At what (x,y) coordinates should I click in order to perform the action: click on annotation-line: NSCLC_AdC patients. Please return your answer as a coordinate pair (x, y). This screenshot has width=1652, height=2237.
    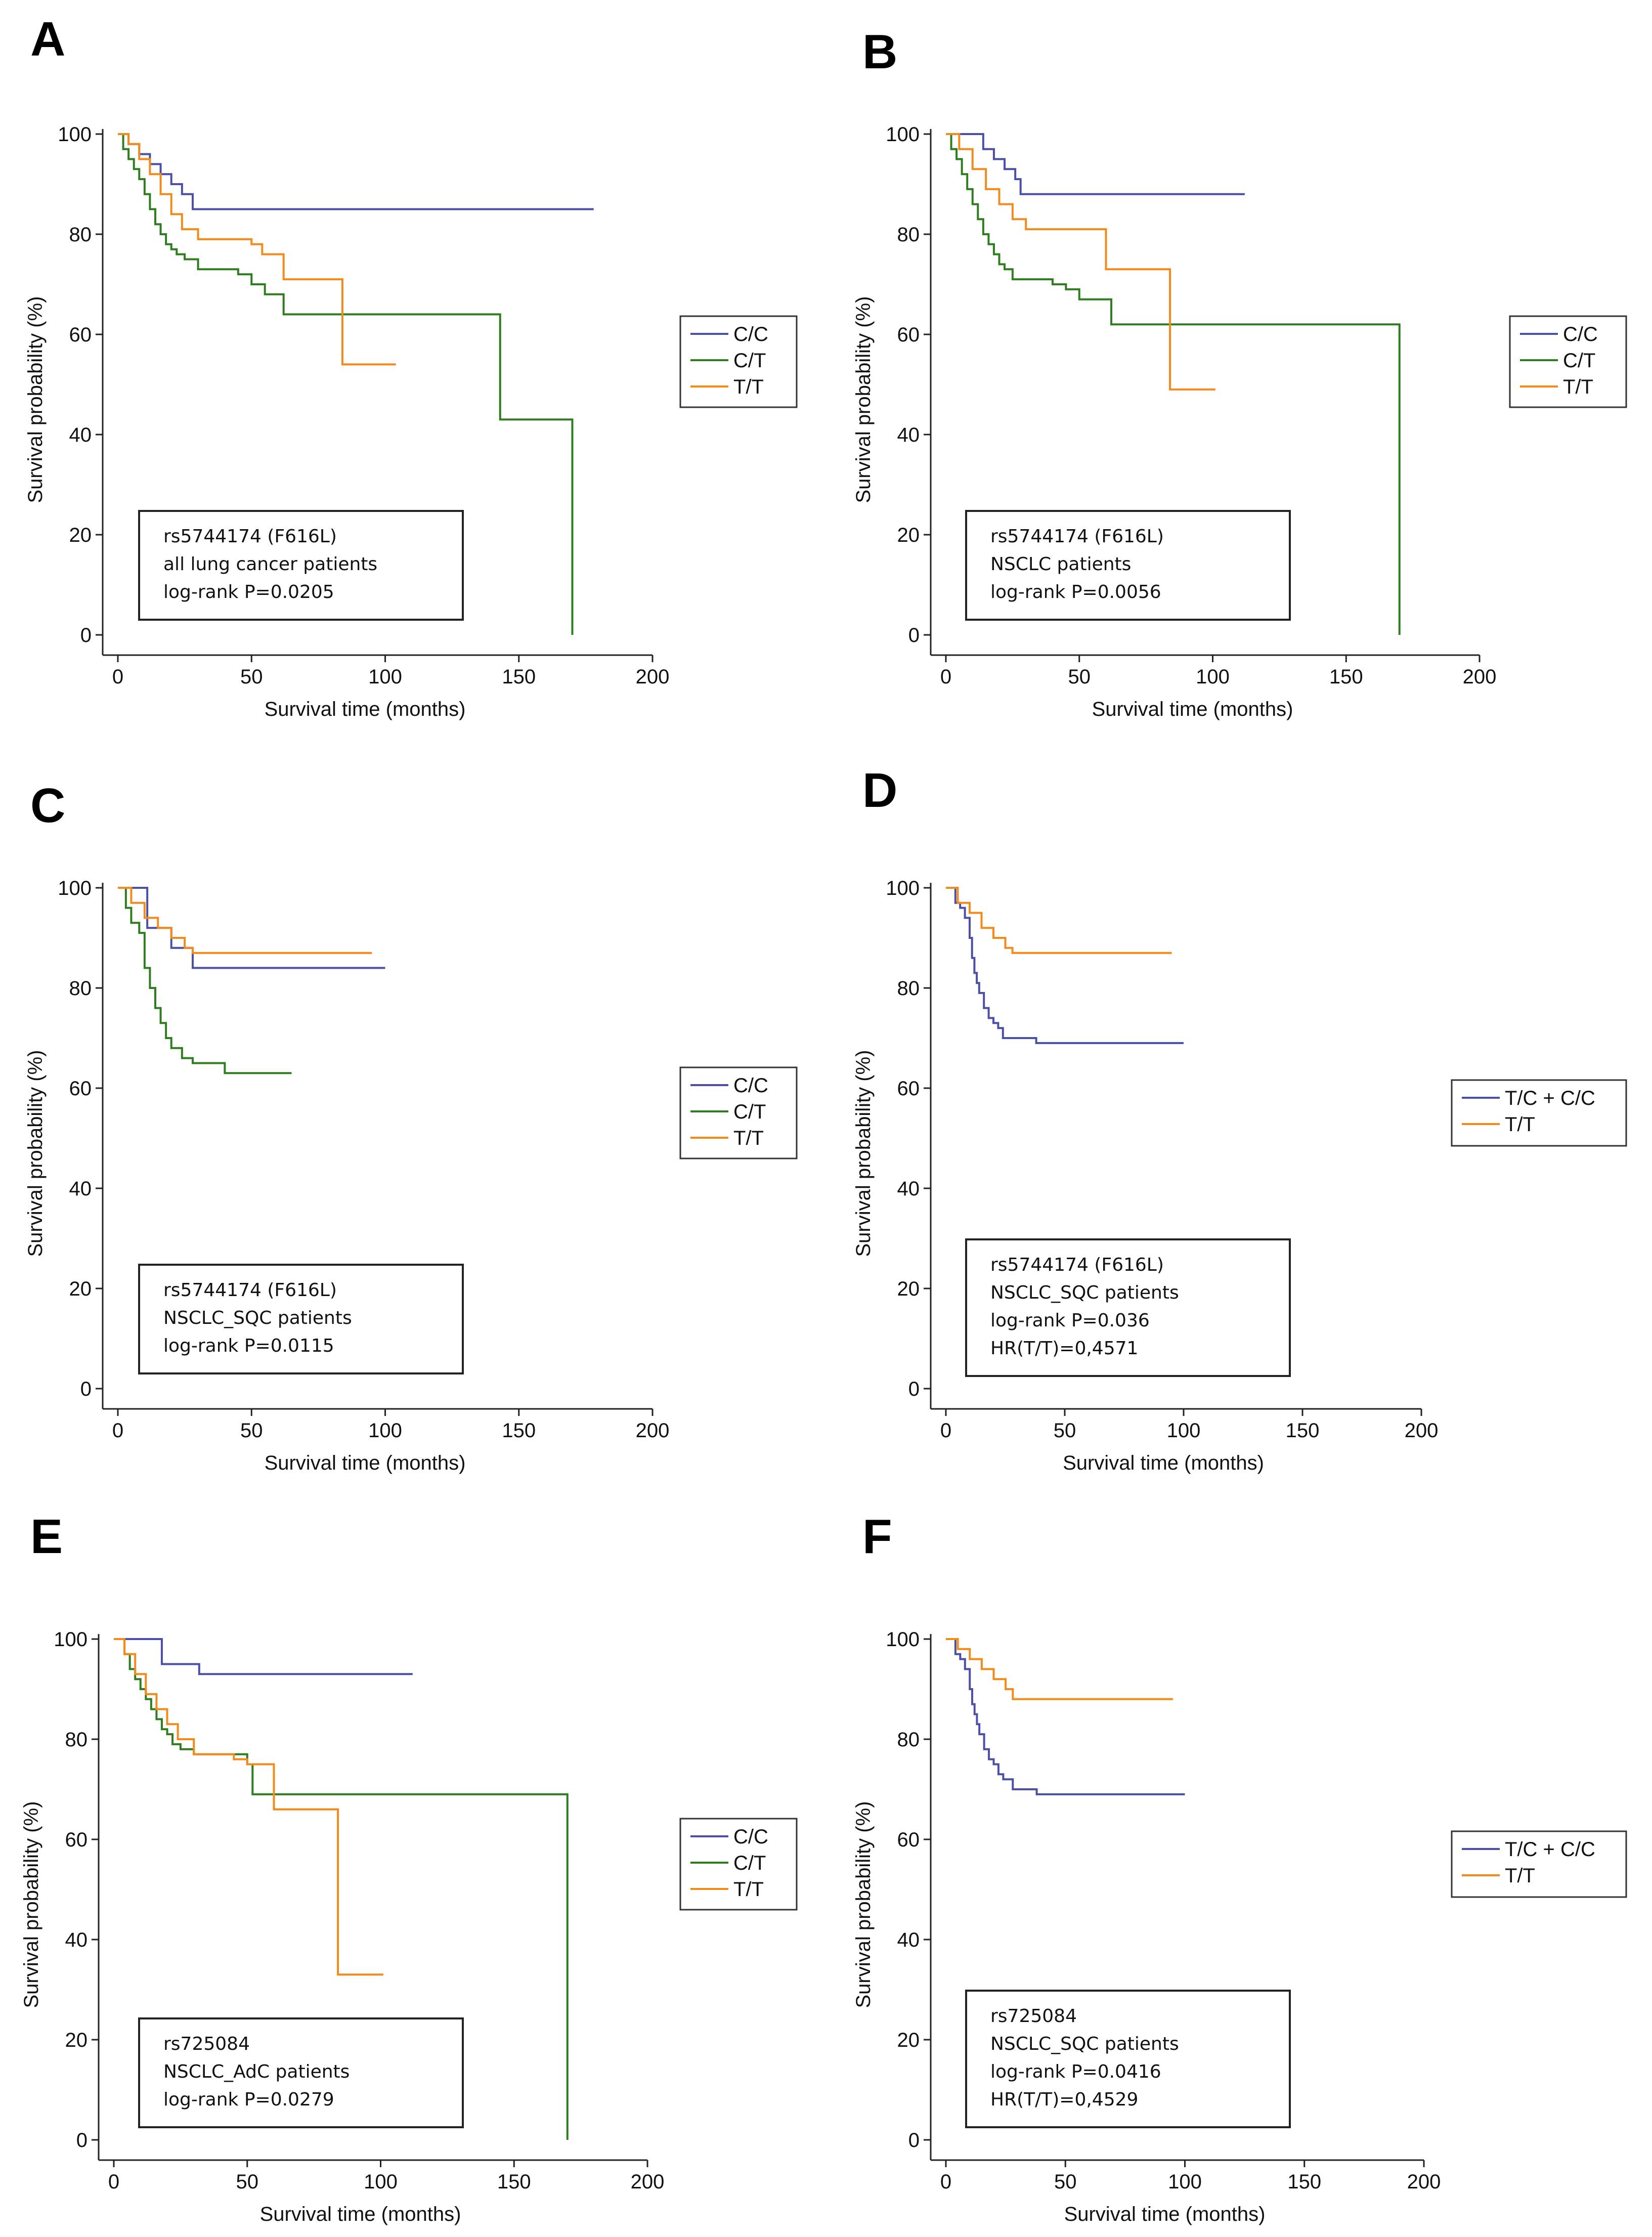
    Looking at the image, I should click on (256, 2071).